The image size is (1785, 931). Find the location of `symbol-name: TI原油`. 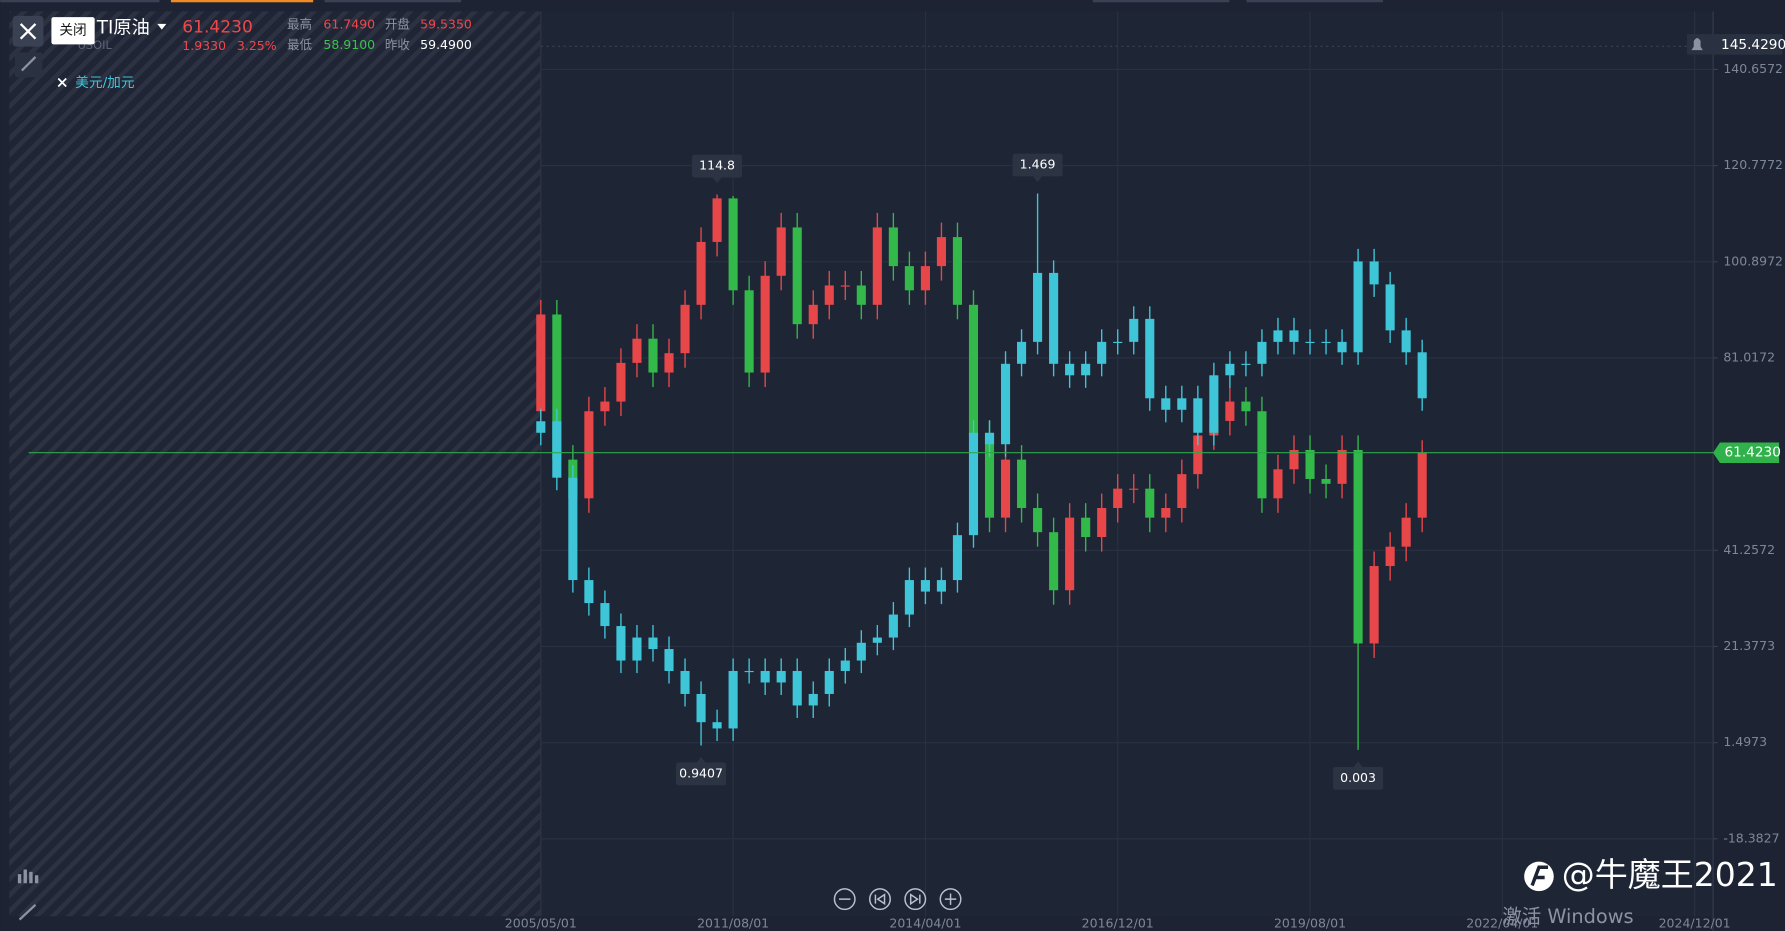

symbol-name: TI原油 is located at coordinates (123, 27).